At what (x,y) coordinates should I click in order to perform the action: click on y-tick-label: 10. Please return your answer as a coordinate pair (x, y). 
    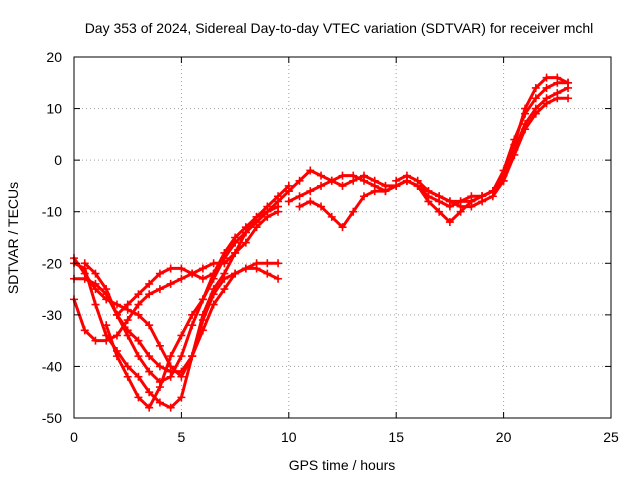
    Looking at the image, I should click on (54, 109).